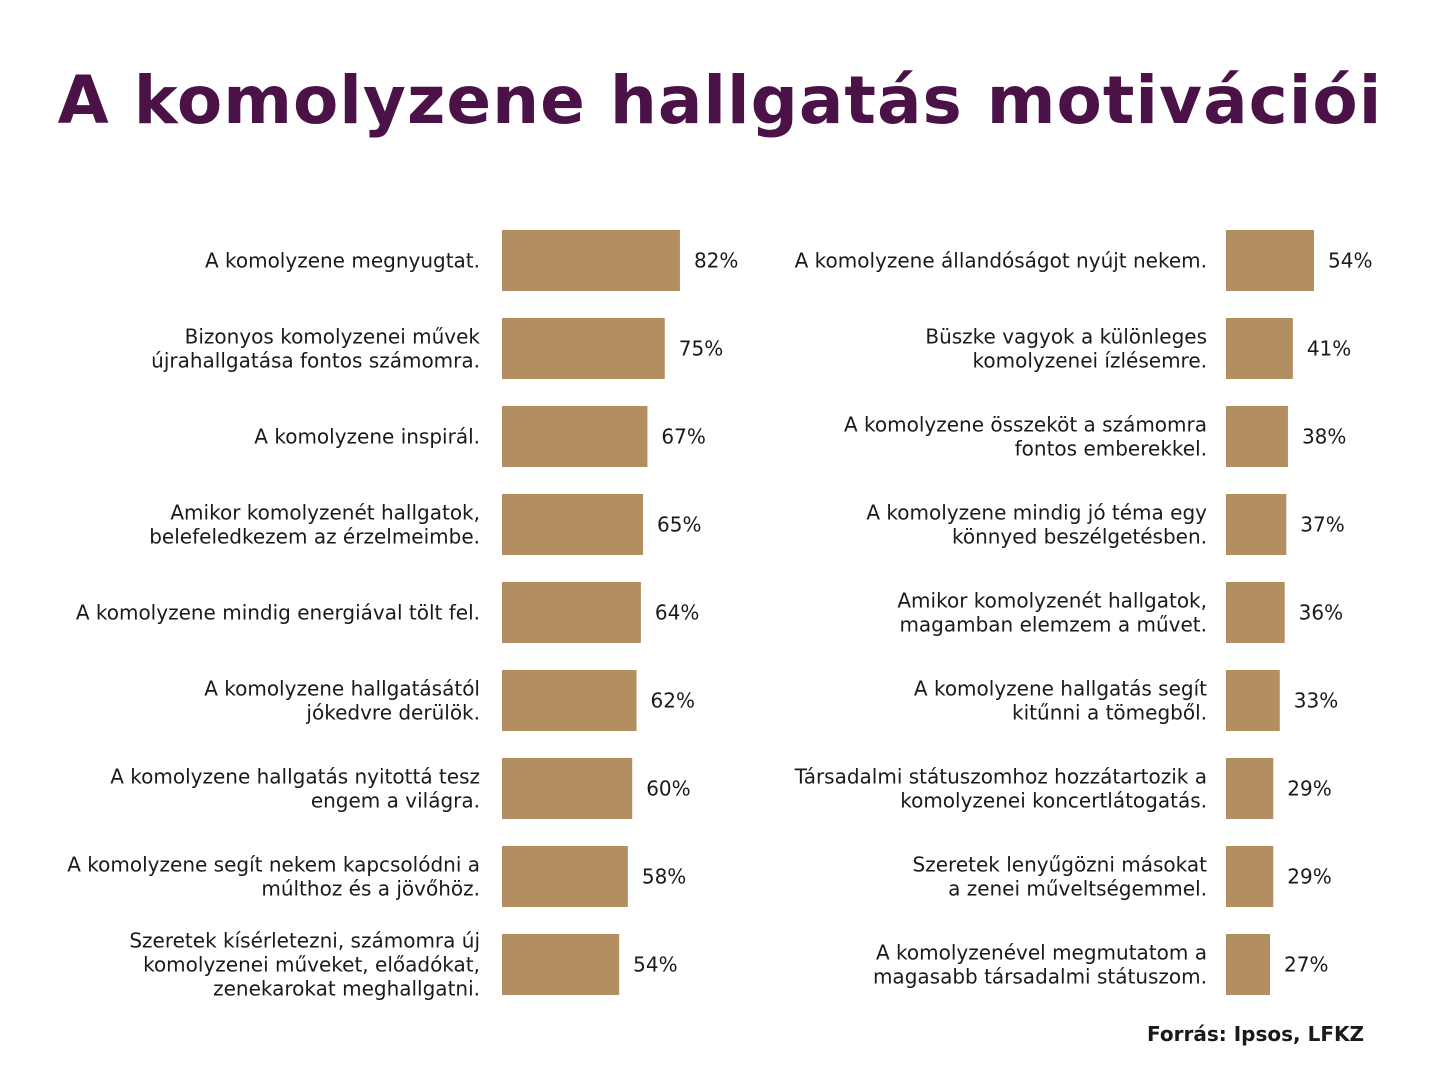 The height and width of the screenshot is (1080, 1440). I want to click on category-label-line: fontos emberekkel., so click(1111, 449).